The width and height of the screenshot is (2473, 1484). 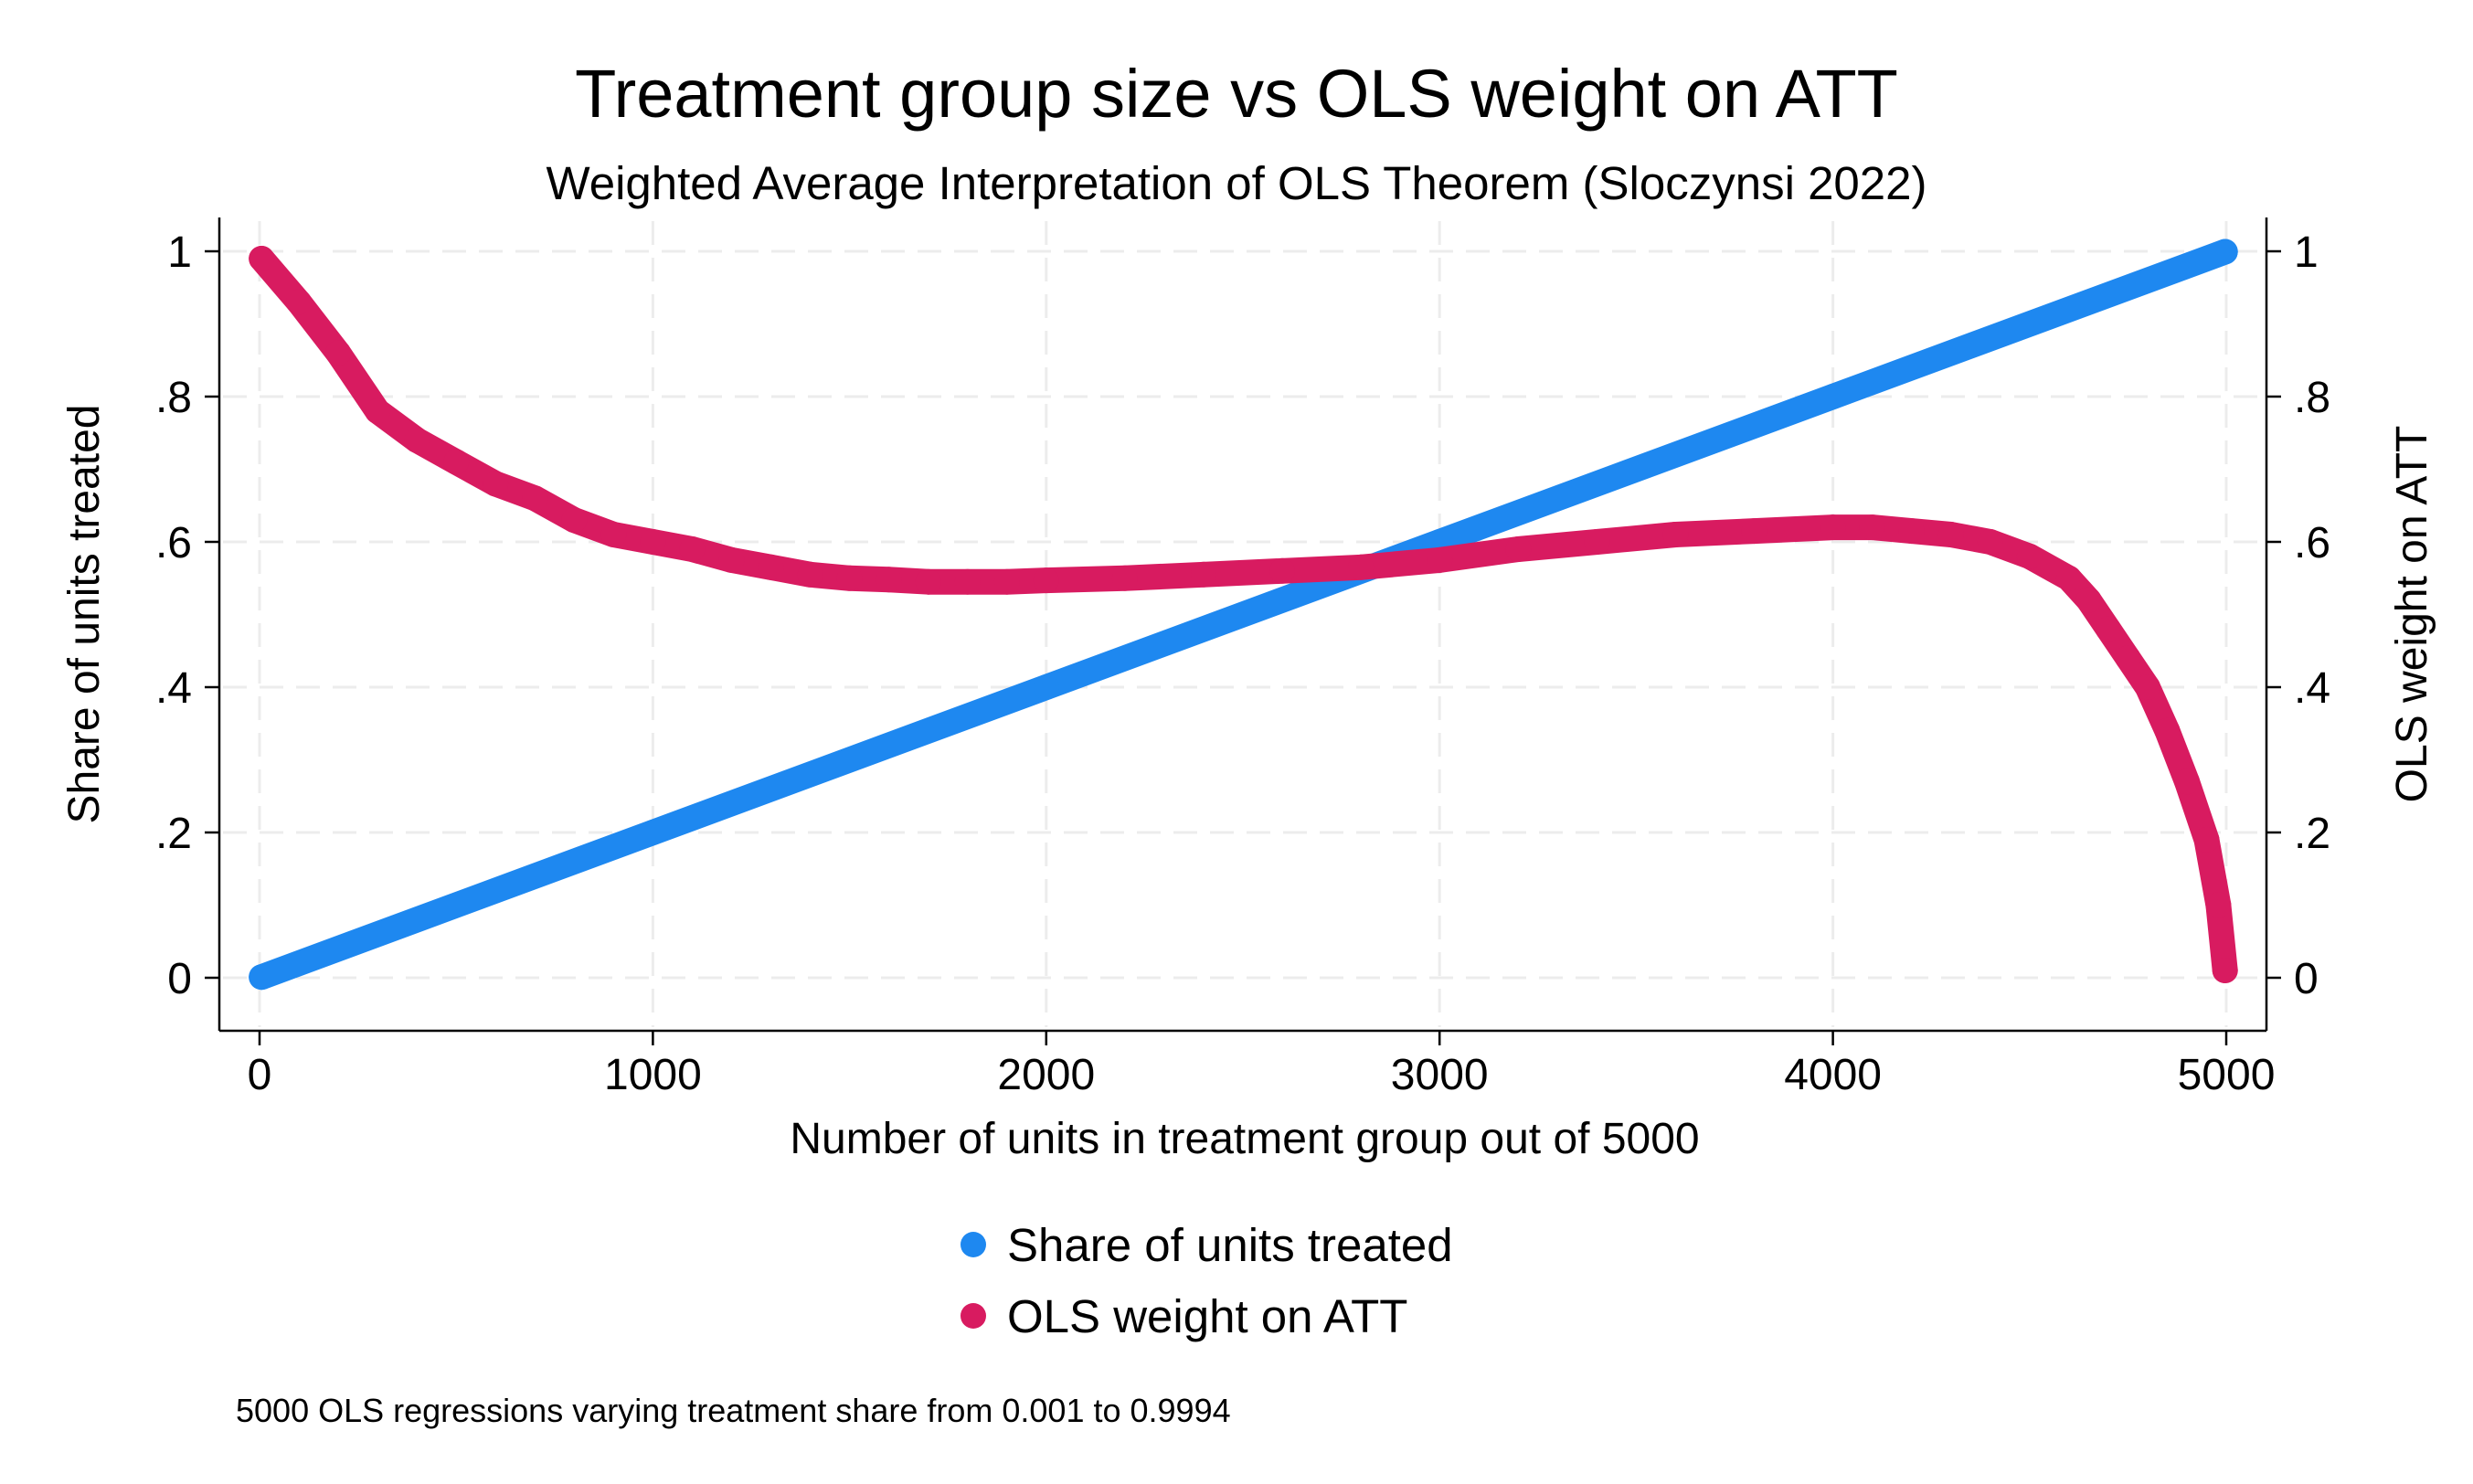 What do you see at coordinates (173, 543) in the screenshot?
I see `y-tick-label-left-3: .6` at bounding box center [173, 543].